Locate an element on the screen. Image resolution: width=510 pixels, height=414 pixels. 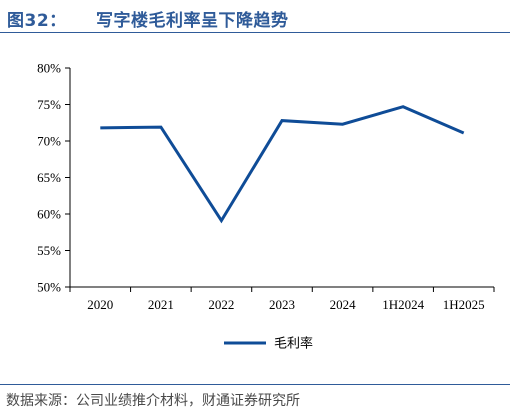
x-axis: 2020 2021 2022 2023 2024 1H2024 1H2025 is located at coordinates (282, 299).